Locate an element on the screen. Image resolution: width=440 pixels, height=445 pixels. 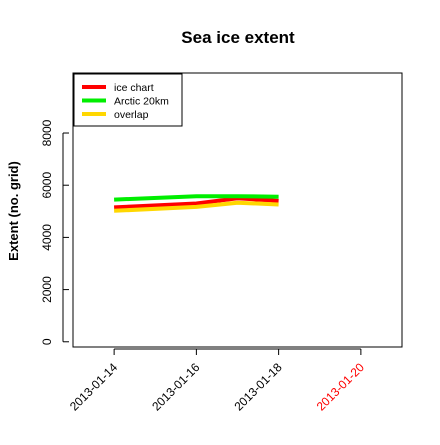
series-line-overlap is located at coordinates (196, 206).